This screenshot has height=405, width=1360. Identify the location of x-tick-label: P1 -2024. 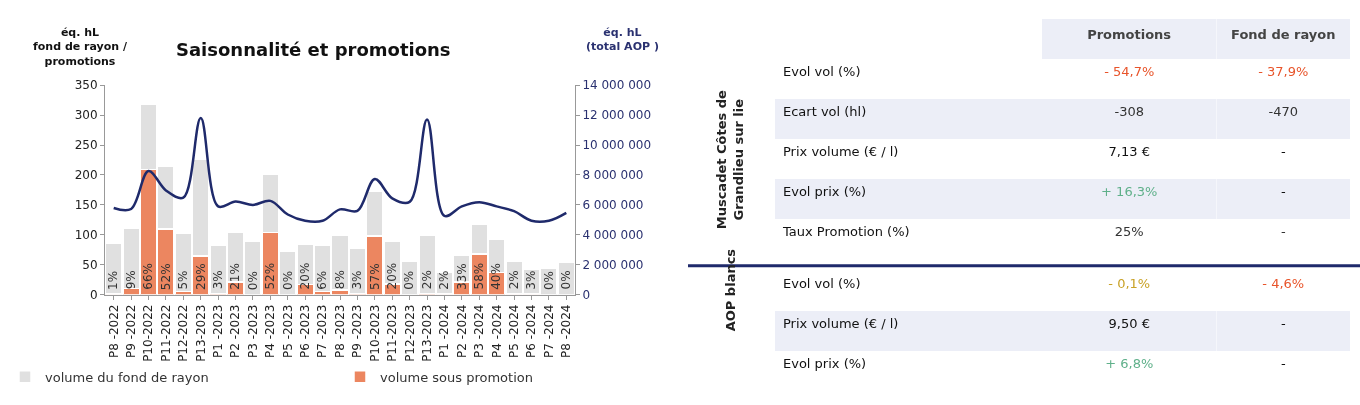
(444, 331).